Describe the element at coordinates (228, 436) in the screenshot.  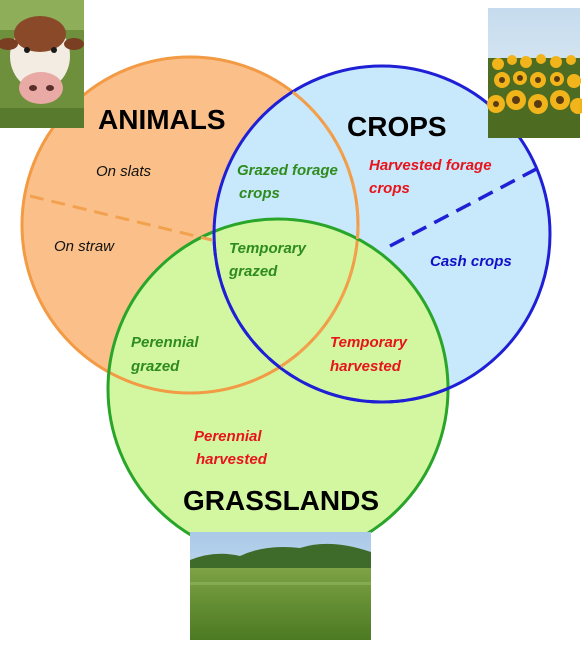
I see `perennial-harvested-label-line1: Perennial` at that location.